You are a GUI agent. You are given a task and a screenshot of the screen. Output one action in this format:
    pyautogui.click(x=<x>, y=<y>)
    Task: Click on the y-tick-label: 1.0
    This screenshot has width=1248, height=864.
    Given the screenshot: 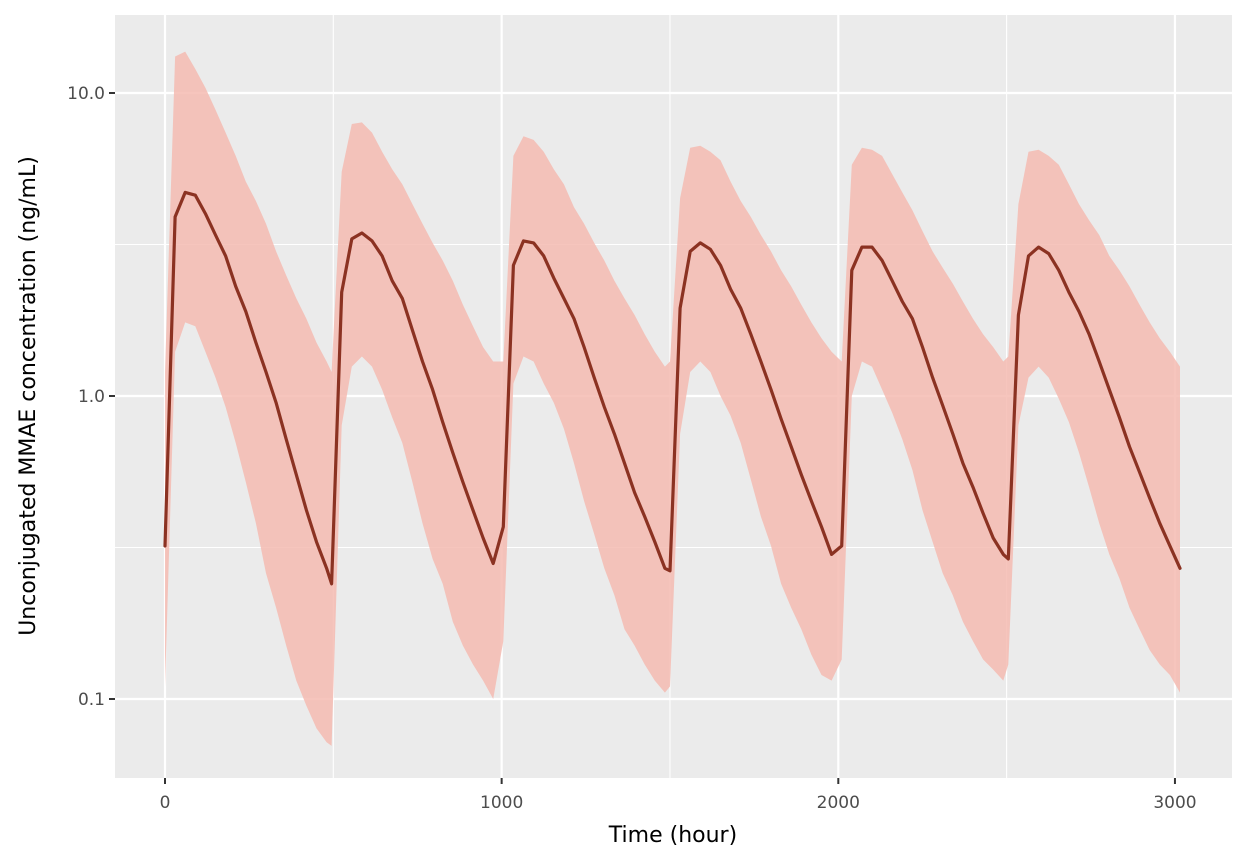 What is the action you would take?
    pyautogui.click(x=91, y=397)
    